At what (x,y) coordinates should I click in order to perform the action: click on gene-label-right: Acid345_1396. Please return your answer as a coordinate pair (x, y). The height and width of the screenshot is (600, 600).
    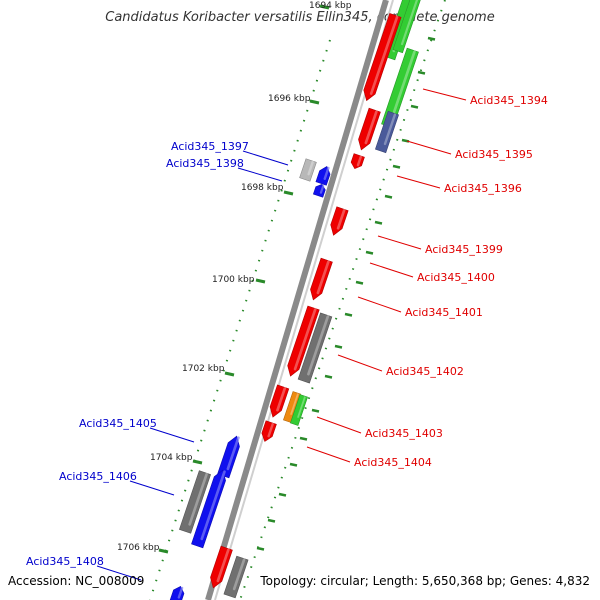
    Looking at the image, I should click on (483, 188).